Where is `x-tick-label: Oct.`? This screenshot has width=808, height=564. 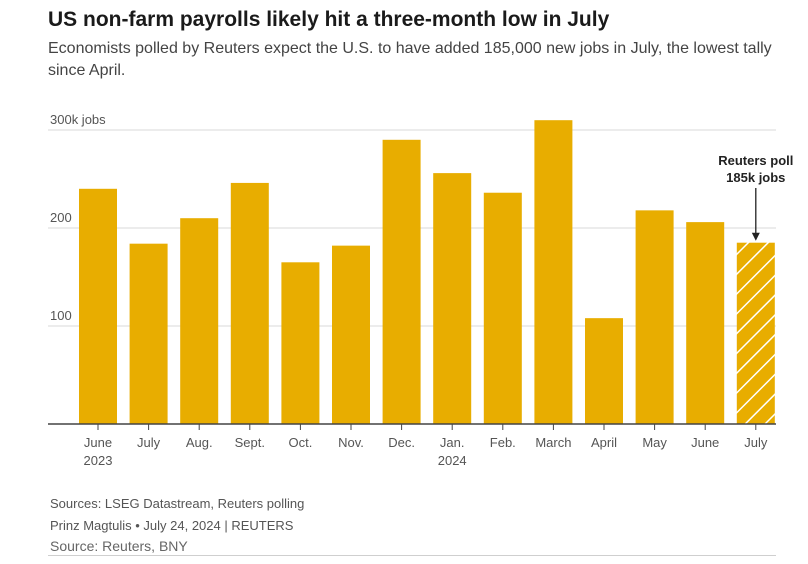
x-tick-label: Oct. is located at coordinates (300, 442).